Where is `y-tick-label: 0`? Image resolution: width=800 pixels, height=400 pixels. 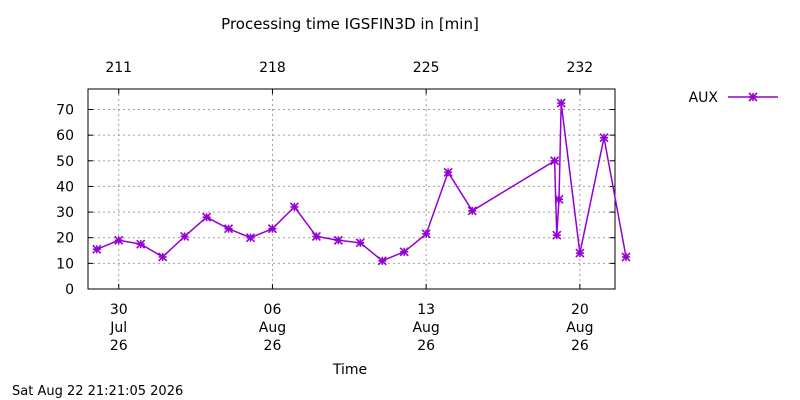
y-tick-label: 0 is located at coordinates (69, 290).